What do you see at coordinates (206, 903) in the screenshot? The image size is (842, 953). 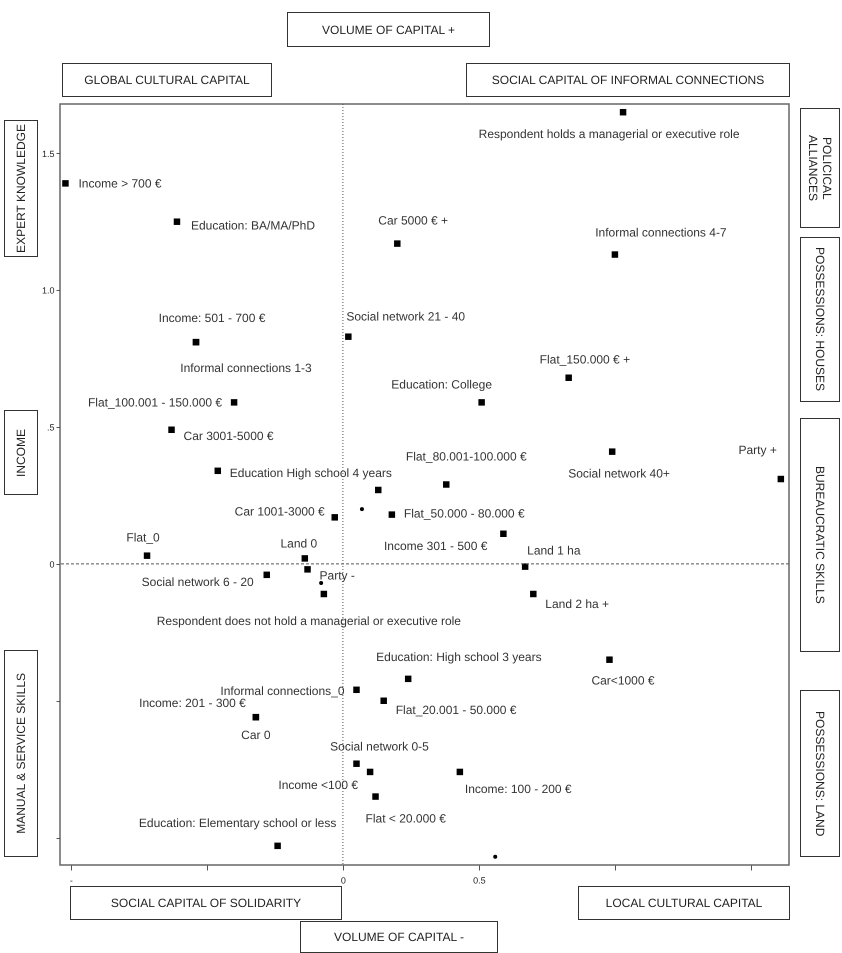 I see `text: SOCIAL CAPITAL OF SOLIDARITY` at bounding box center [206, 903].